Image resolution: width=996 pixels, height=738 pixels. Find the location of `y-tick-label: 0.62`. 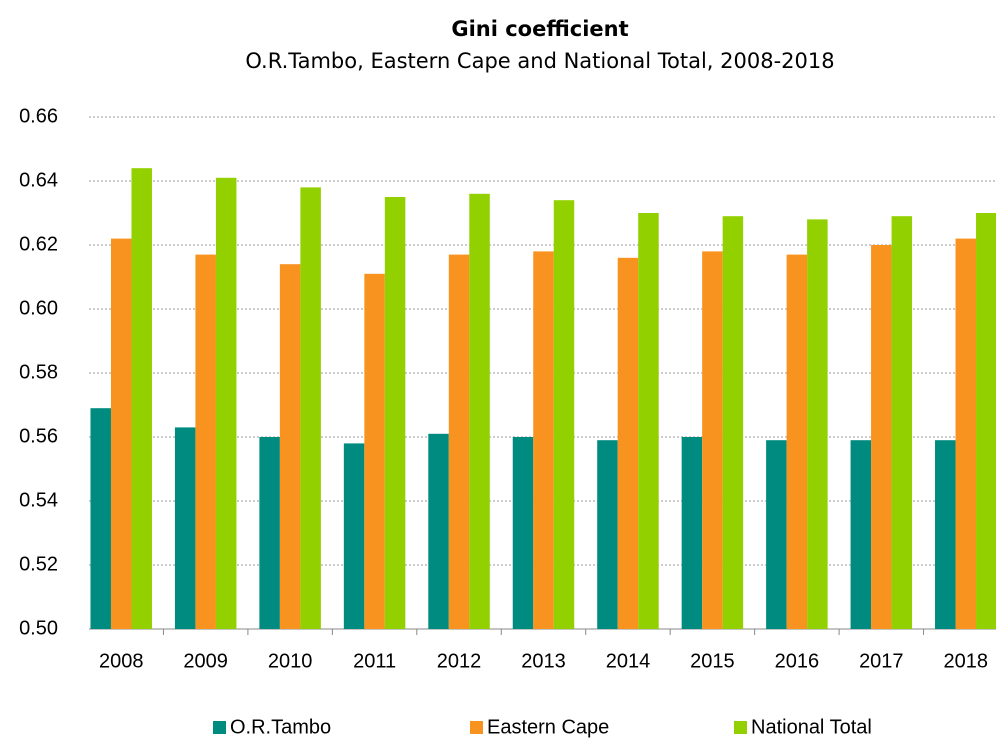

y-tick-label: 0.62 is located at coordinates (38, 244).